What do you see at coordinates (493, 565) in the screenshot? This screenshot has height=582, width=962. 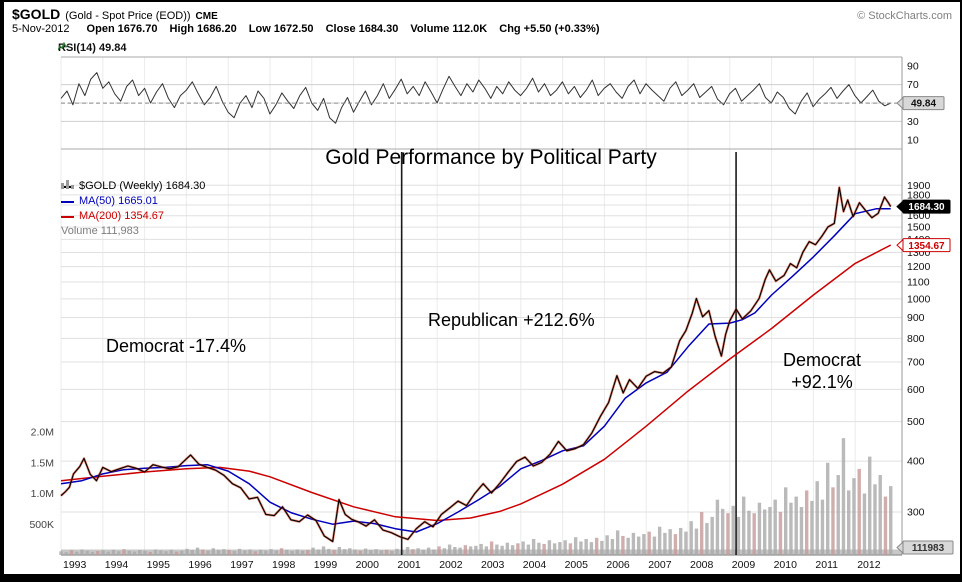 I see `svg-text: 2003` at bounding box center [493, 565].